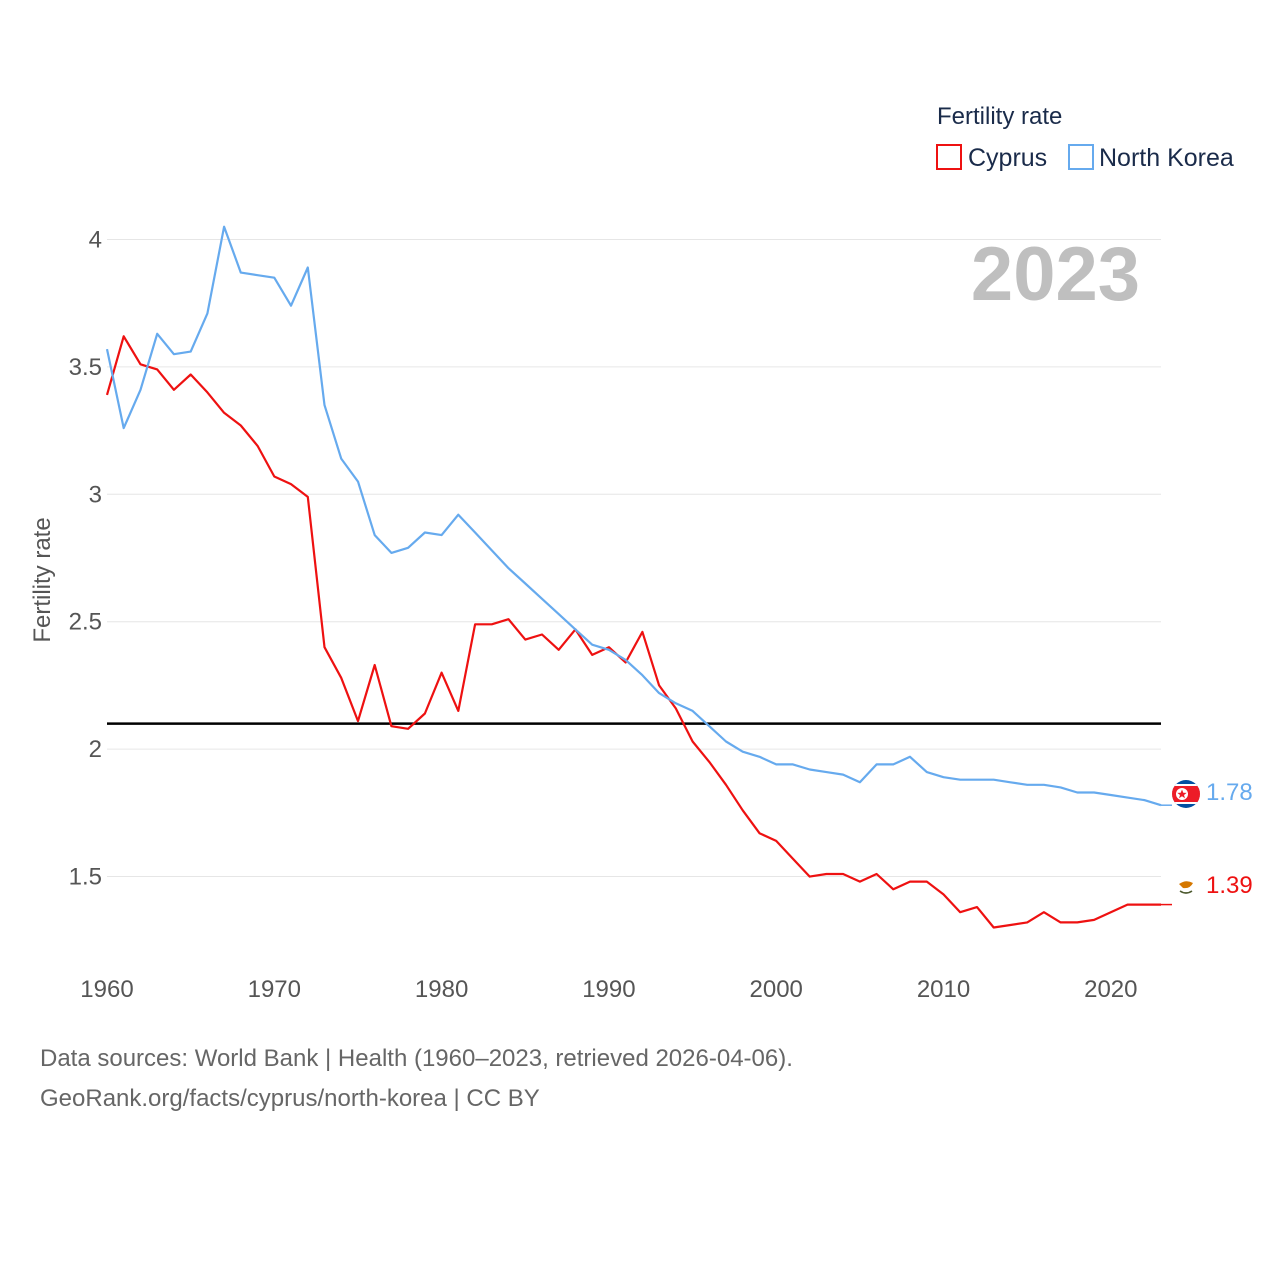  What do you see at coordinates (949, 157) in the screenshot?
I see `legend-swatch-cyprus` at bounding box center [949, 157].